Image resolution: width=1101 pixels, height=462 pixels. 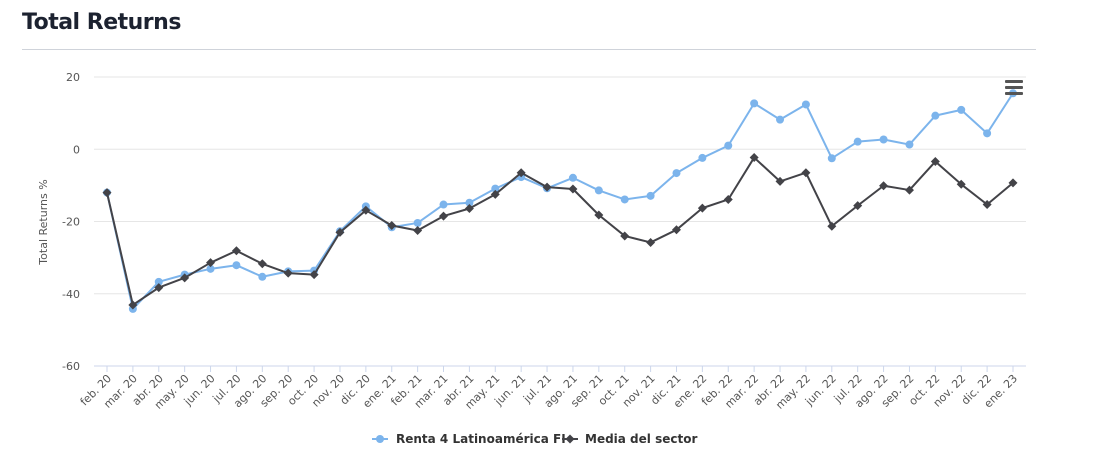 I want to click on y-tick-label: -60, so click(x=71, y=366).